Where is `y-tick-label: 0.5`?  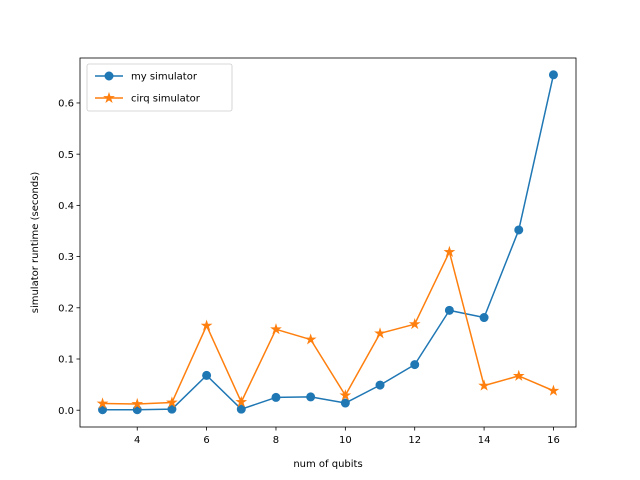
y-tick-label: 0.5 is located at coordinates (66, 155).